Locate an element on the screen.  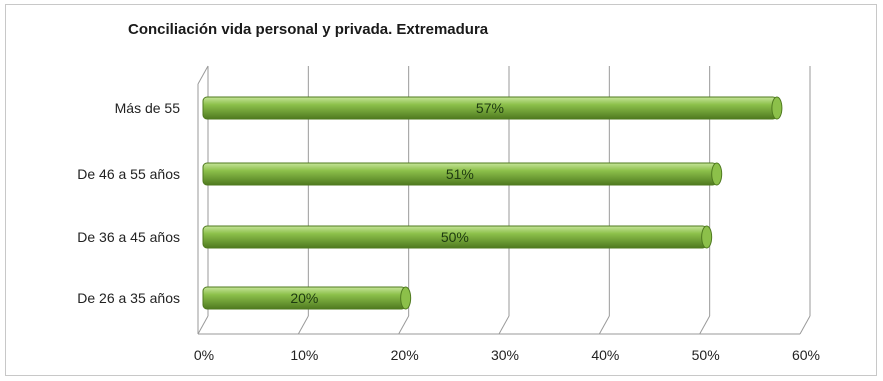
category-label: Más de 55 is located at coordinates (148, 108).